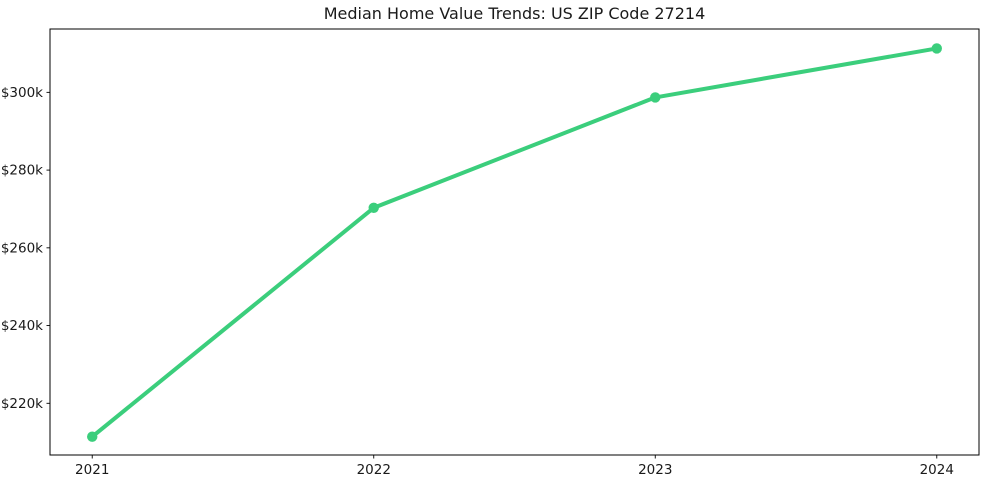  I want to click on y-tick-label: $240k, so click(22, 326).